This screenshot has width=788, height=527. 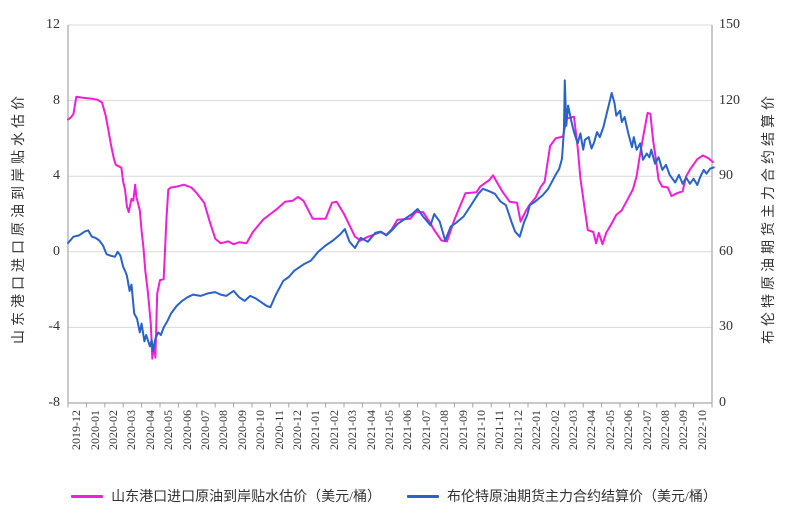 What do you see at coordinates (729, 100) in the screenshot?
I see `right-axis-tick-label: 120` at bounding box center [729, 100].